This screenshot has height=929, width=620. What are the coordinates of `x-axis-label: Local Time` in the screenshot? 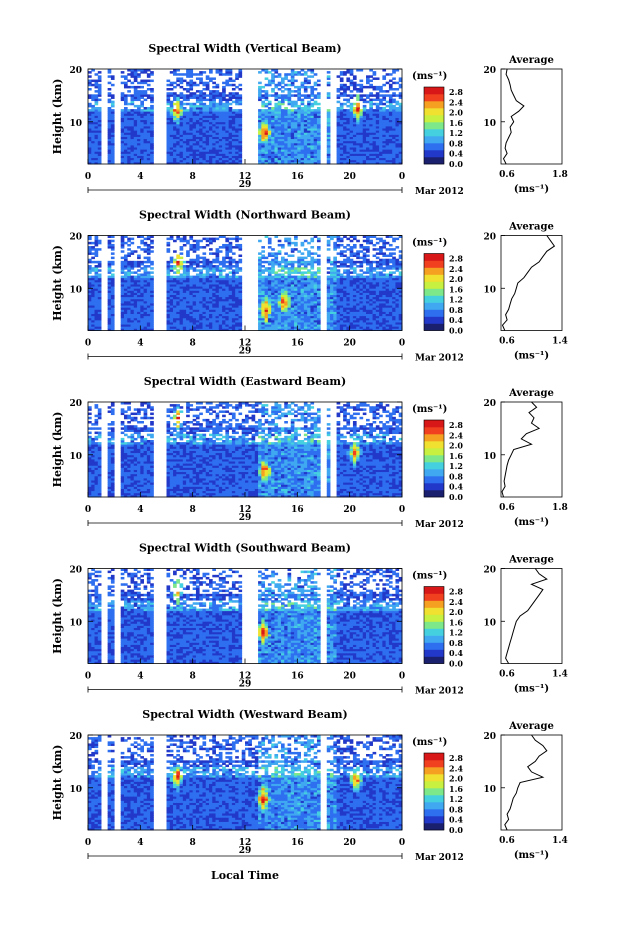 It's located at (245, 875).